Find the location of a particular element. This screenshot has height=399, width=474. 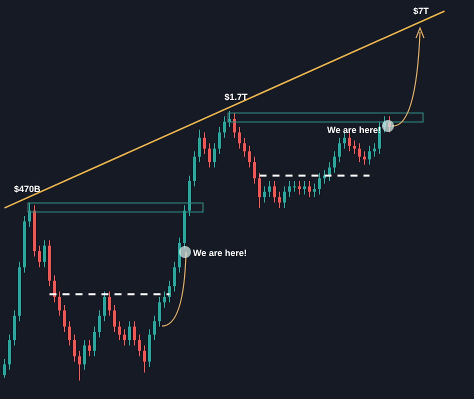

annotation: $470B is located at coordinates (28, 189).